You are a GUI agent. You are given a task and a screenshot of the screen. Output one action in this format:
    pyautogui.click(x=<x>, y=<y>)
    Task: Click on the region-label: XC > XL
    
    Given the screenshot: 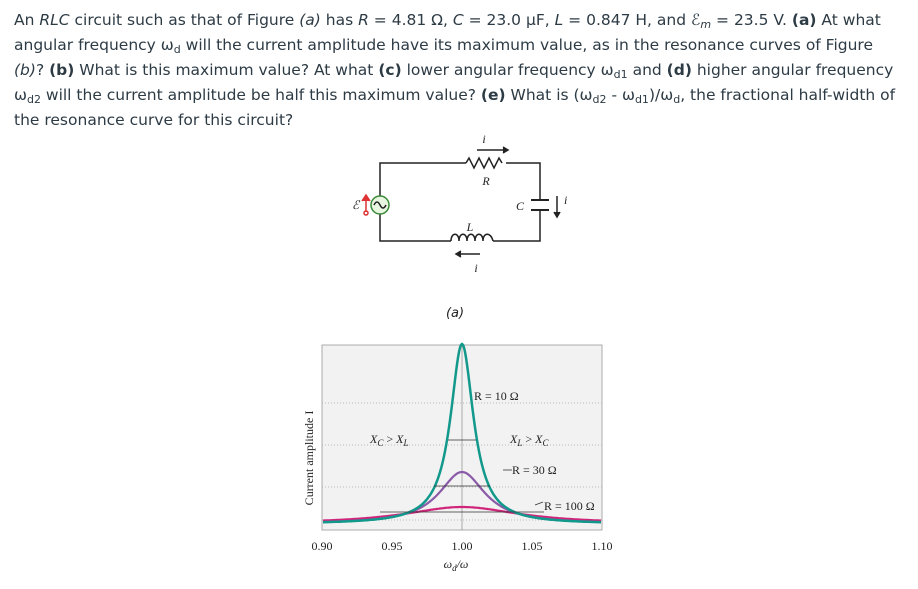 What is the action you would take?
    pyautogui.click(x=389, y=440)
    